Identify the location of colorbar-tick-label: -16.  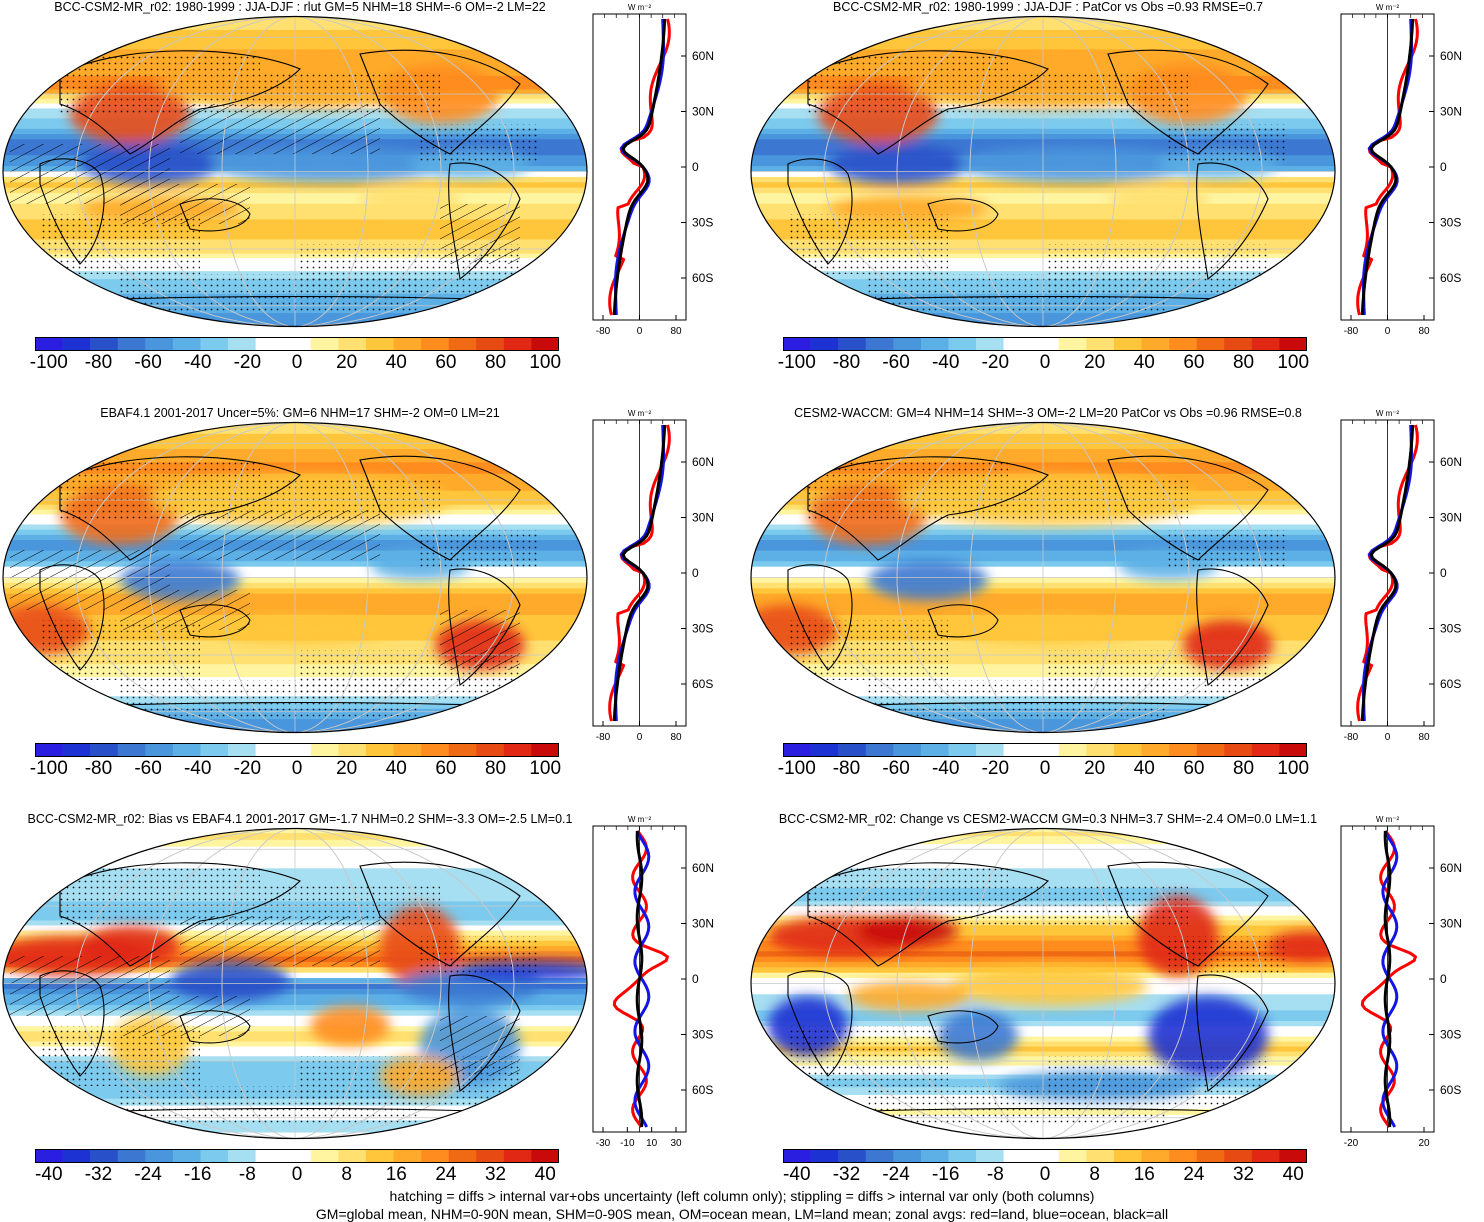
(945, 1174).